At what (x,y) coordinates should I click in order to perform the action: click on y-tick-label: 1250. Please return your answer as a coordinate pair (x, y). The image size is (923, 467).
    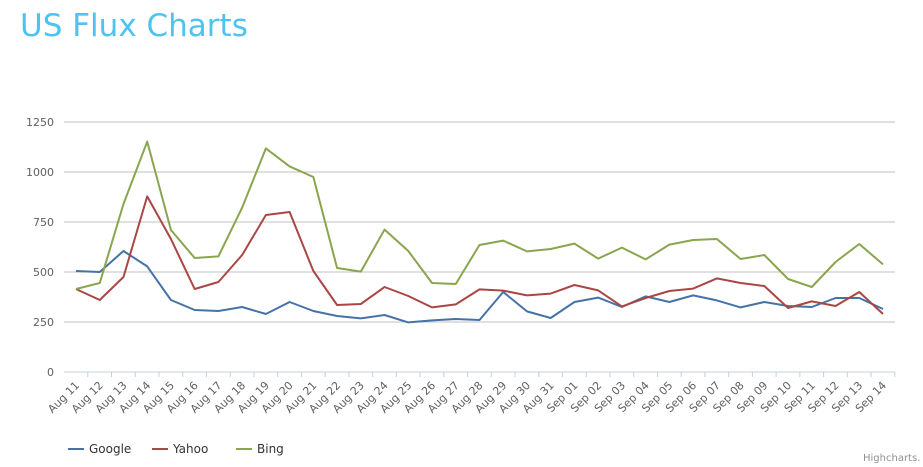
    Looking at the image, I should click on (40, 122).